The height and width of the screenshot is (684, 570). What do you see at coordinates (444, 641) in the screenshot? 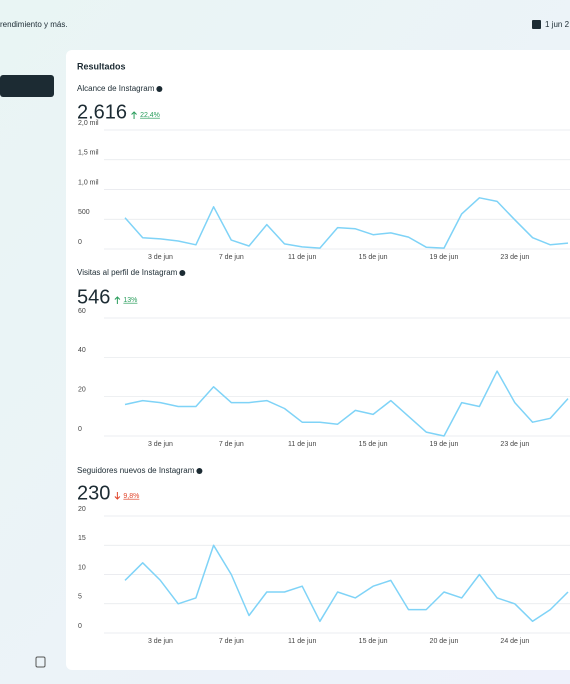
I see `x-tick-label: 20 de jun` at bounding box center [444, 641].